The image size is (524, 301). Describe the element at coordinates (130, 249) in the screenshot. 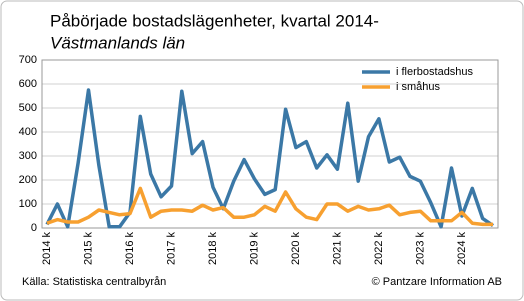

I see `x-tick-label: 2016 k` at that location.